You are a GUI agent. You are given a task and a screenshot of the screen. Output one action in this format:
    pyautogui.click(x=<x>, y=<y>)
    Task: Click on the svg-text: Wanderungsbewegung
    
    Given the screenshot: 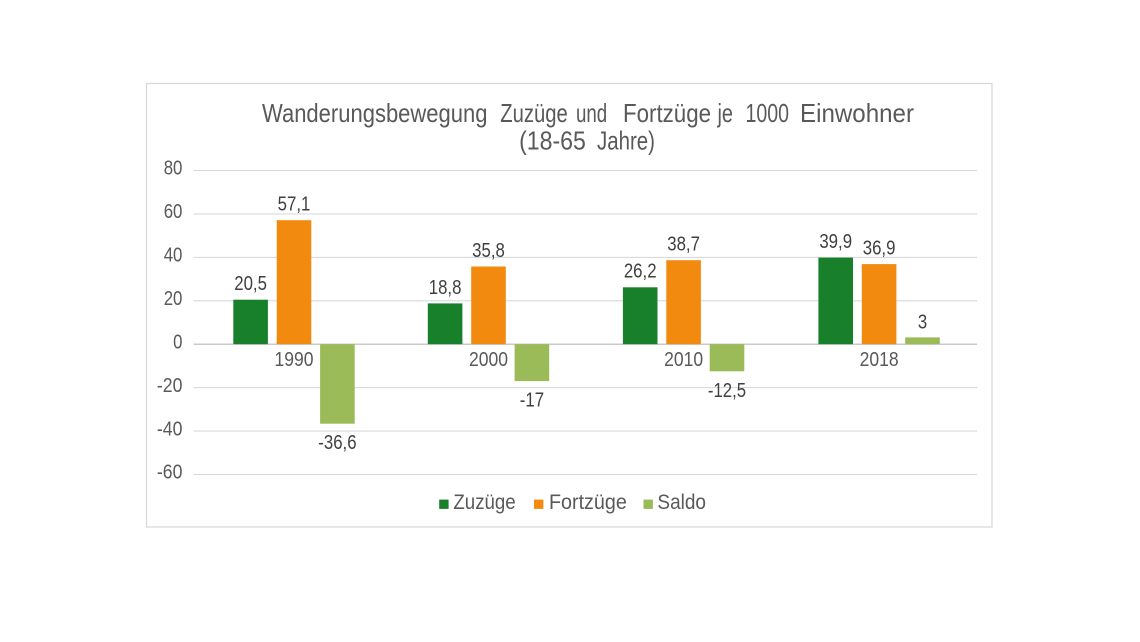 What is the action you would take?
    pyautogui.click(x=375, y=113)
    